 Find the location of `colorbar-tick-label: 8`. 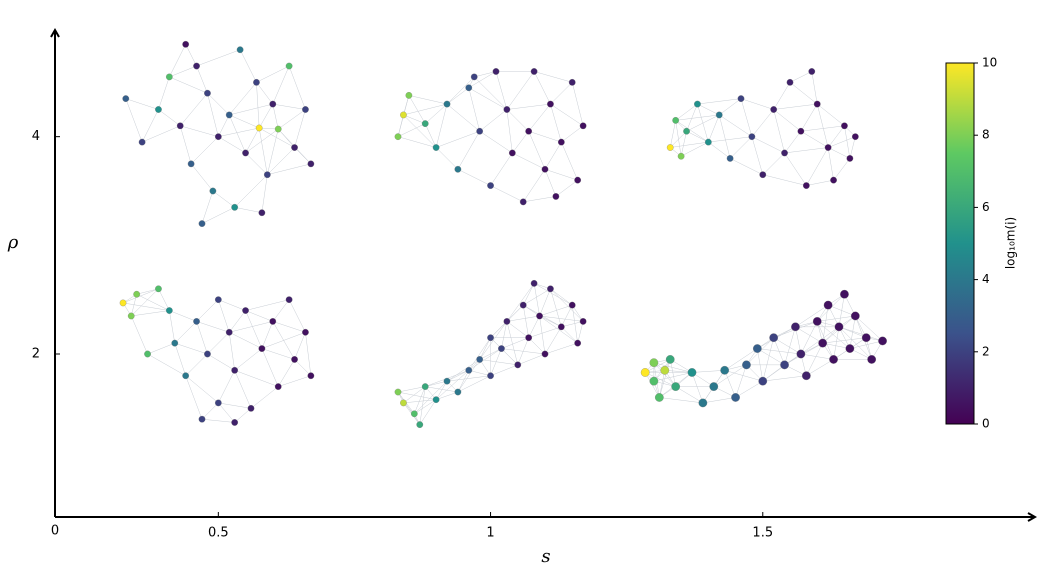

colorbar-tick-label: 8 is located at coordinates (986, 135).